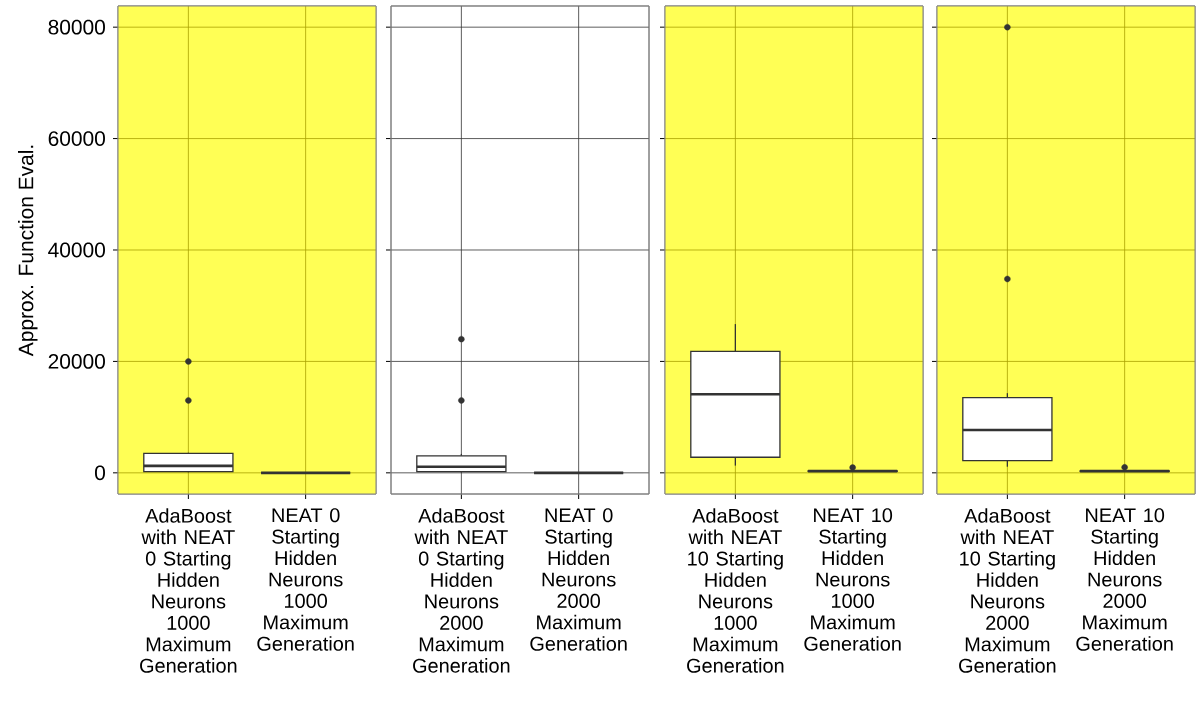 The height and width of the screenshot is (705, 1198). What do you see at coordinates (1007, 590) in the screenshot?
I see `x-tick-label: AdaBoost with NEAT 10 Starting Hidden Neurons 2000 Maximum Generation` at bounding box center [1007, 590].